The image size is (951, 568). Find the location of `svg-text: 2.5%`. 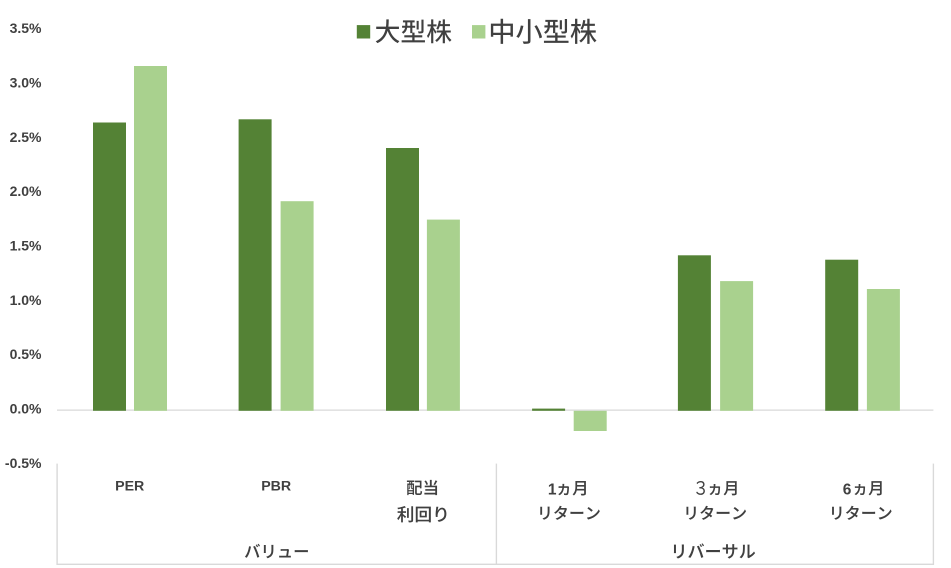

svg-text: 2.5% is located at coordinates (26, 137).